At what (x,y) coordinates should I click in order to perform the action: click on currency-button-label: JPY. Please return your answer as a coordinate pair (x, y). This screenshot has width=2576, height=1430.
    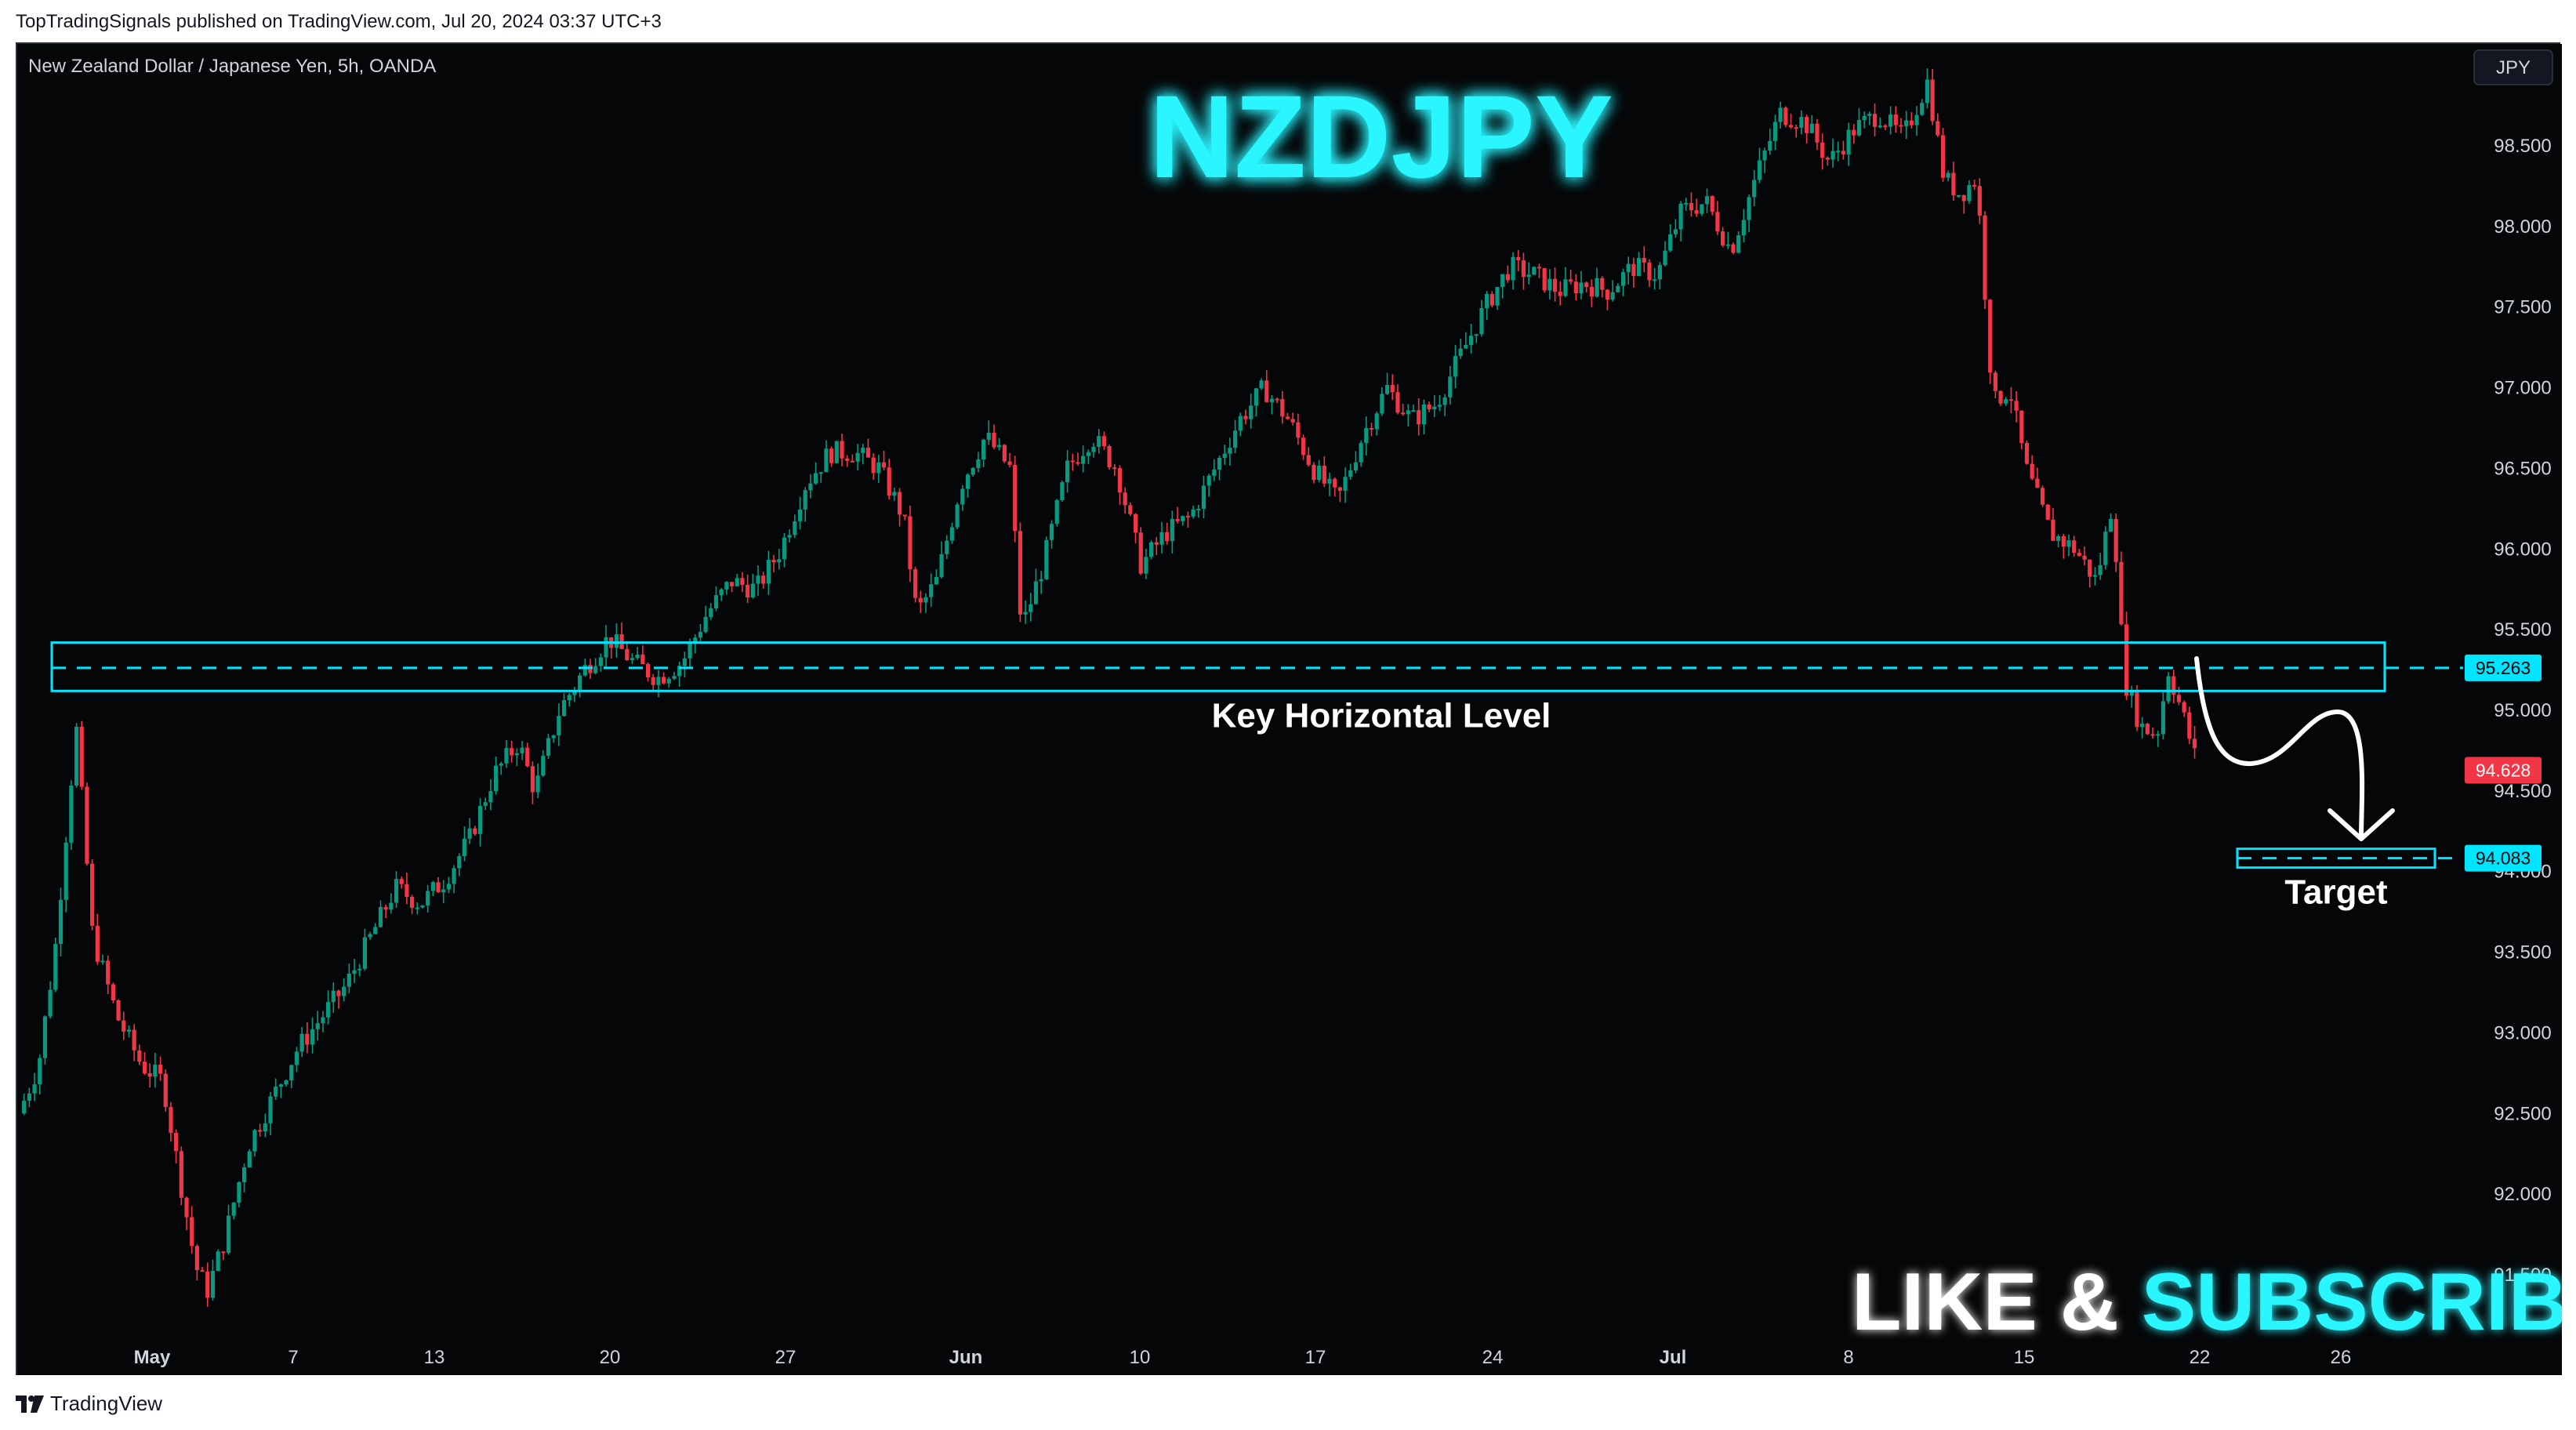
    Looking at the image, I should click on (2513, 67).